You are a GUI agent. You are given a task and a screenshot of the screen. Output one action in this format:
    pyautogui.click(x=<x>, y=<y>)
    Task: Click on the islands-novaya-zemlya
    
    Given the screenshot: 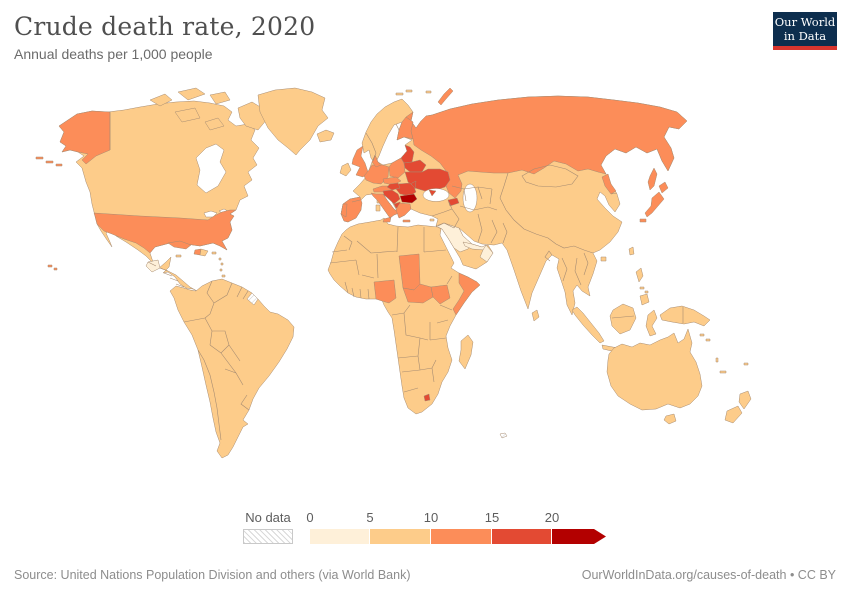 What is the action you would take?
    pyautogui.click(x=445, y=96)
    